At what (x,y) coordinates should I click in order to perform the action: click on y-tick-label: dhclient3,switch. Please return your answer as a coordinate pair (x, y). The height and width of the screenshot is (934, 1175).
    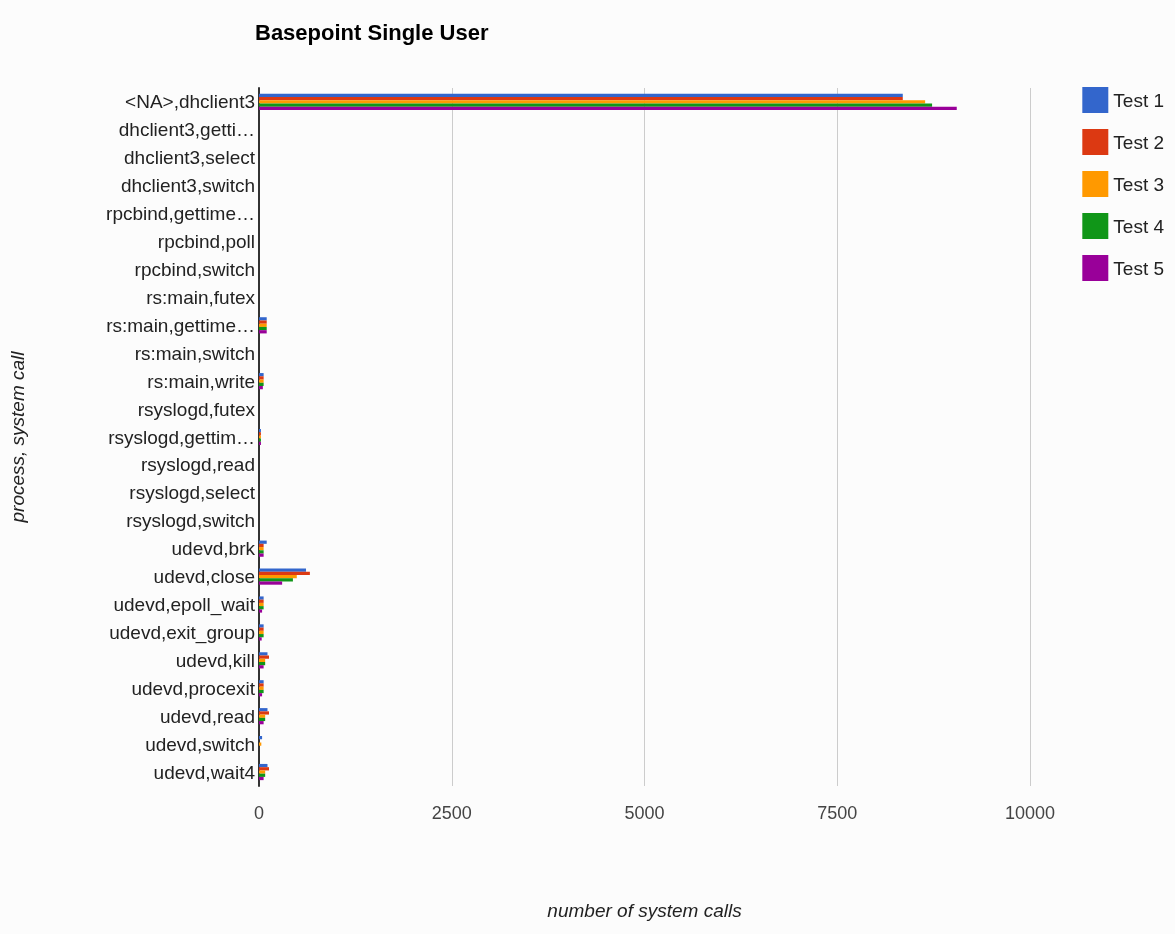
    Looking at the image, I should click on (187, 186).